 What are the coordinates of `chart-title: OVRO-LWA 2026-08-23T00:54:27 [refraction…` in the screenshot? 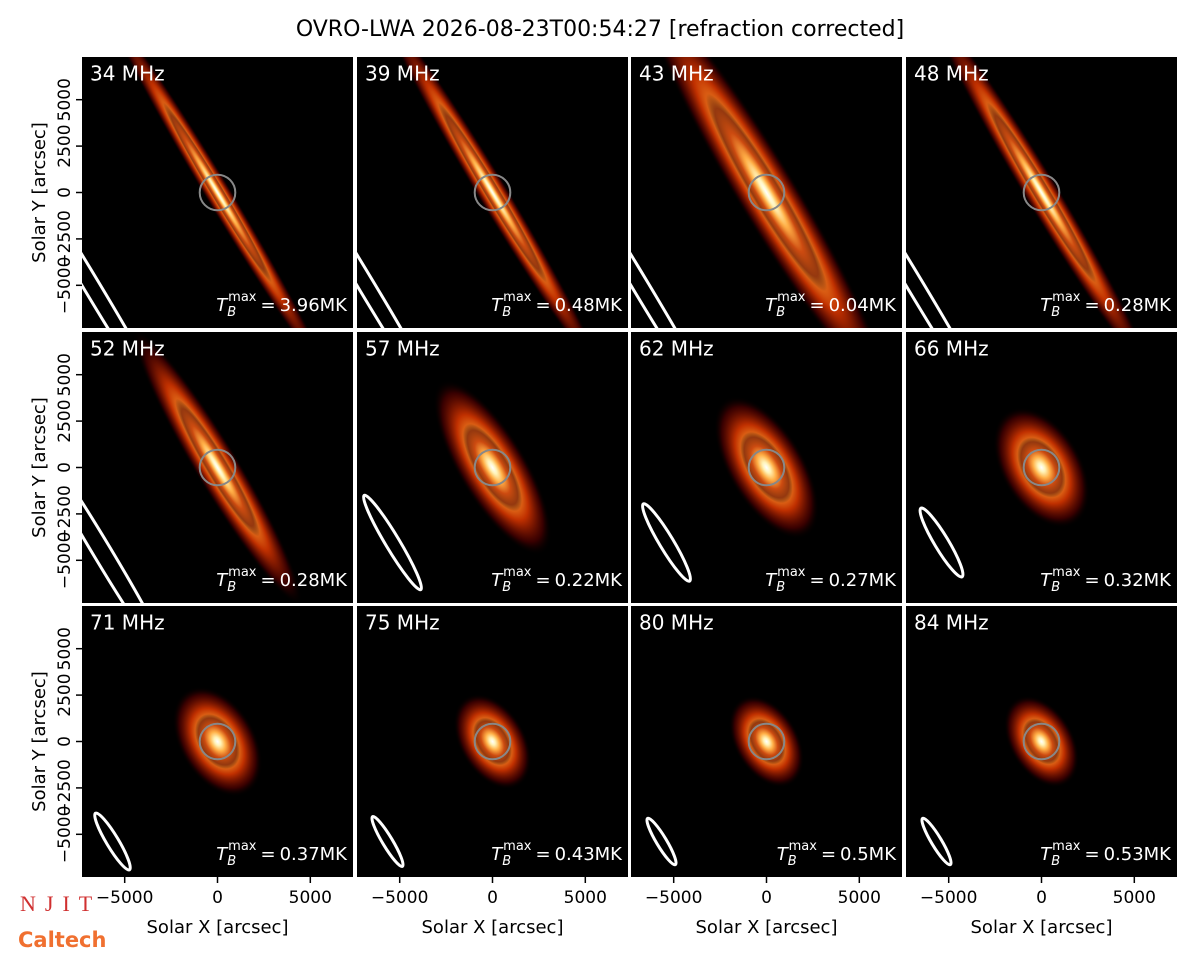 It's located at (600, 29).